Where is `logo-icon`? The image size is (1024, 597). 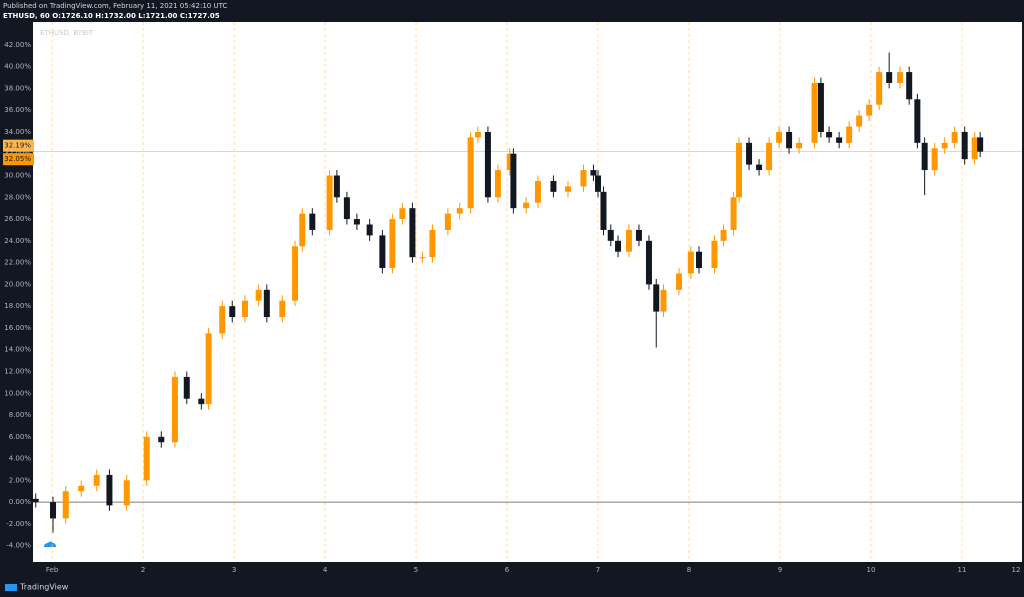 logo-icon is located at coordinates (50, 544).